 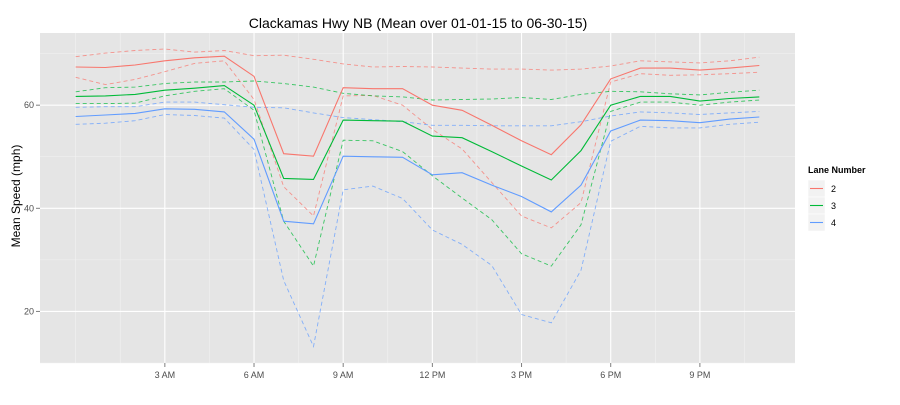 I want to click on series-4-upper-line, so click(x=417, y=114).